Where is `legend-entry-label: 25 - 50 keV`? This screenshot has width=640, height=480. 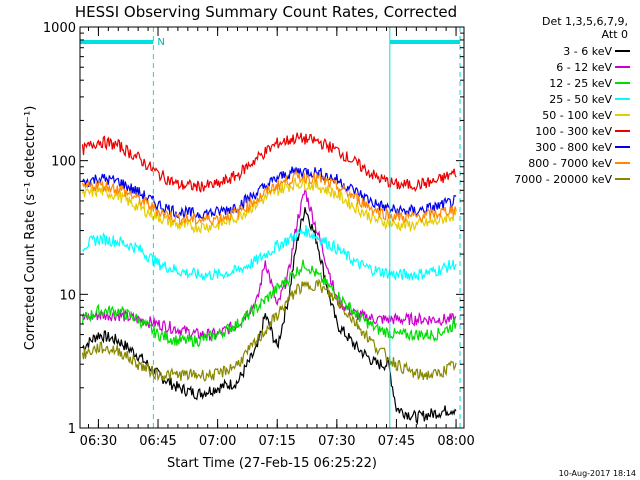
legend-entry-label: 25 - 50 keV is located at coordinates (580, 99).